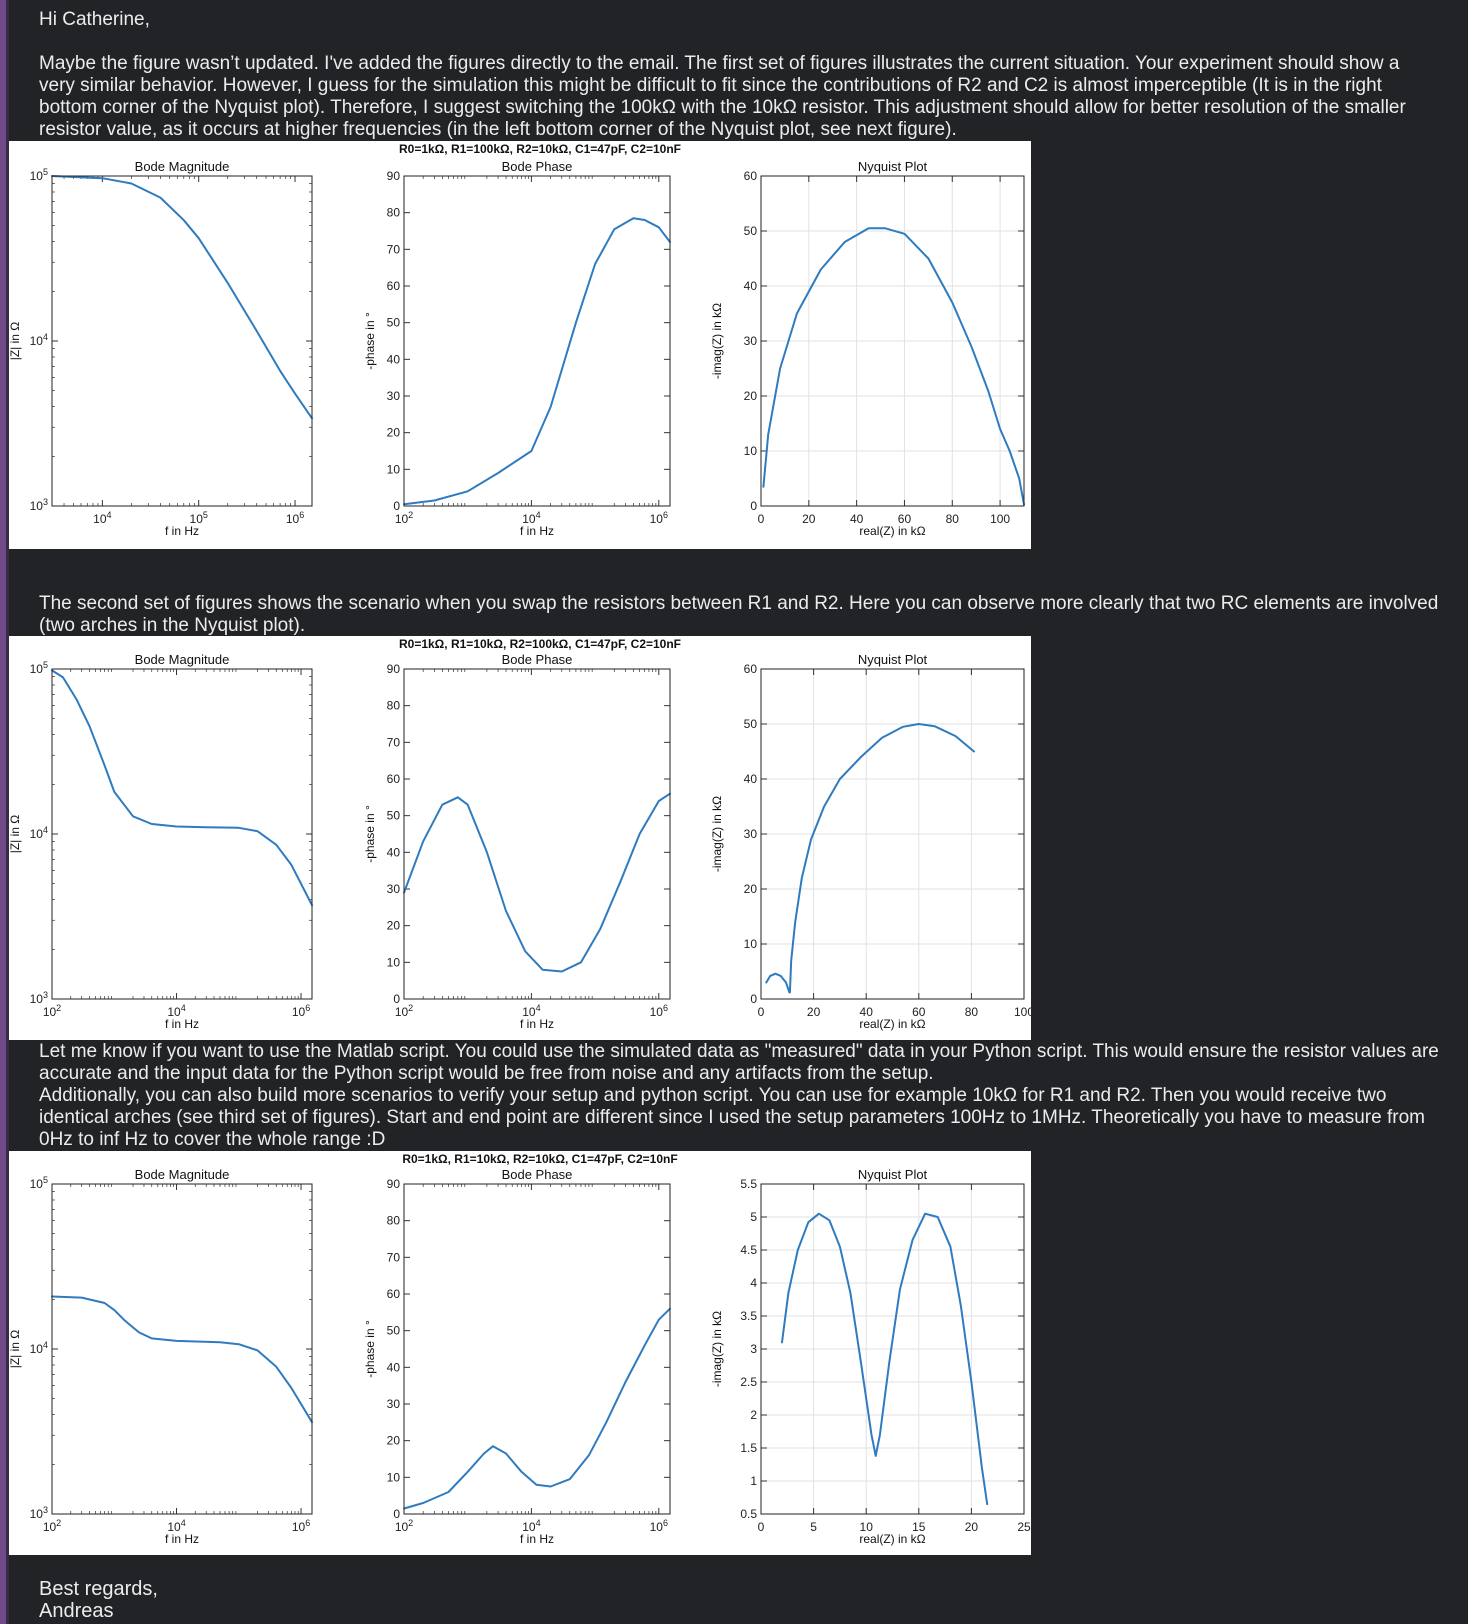  I want to click on x-tick-label: 20, so click(814, 1012).